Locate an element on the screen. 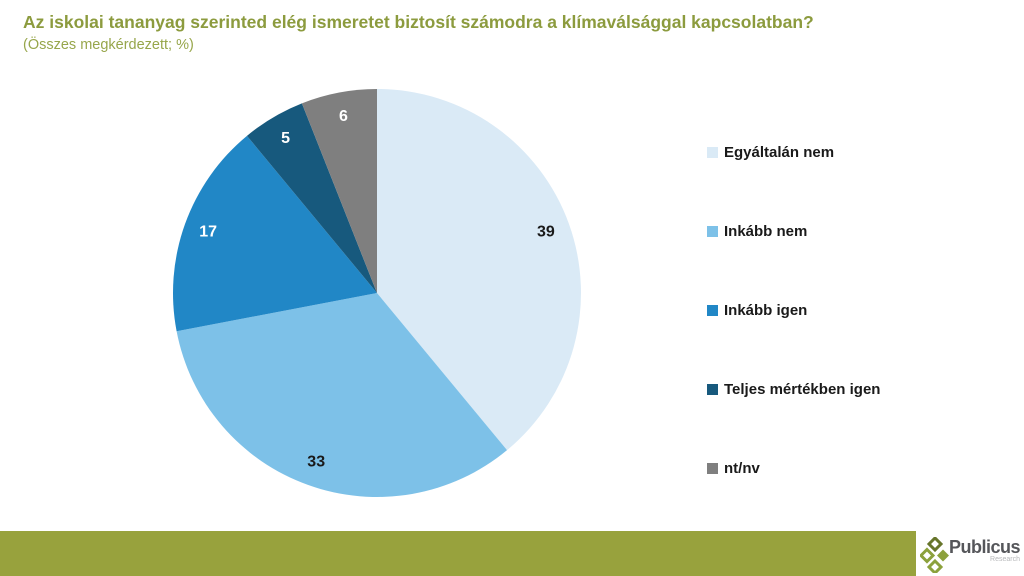 The width and height of the screenshot is (1024, 576). pie-slice-value-ink-bb-nem: 33 is located at coordinates (316, 461).